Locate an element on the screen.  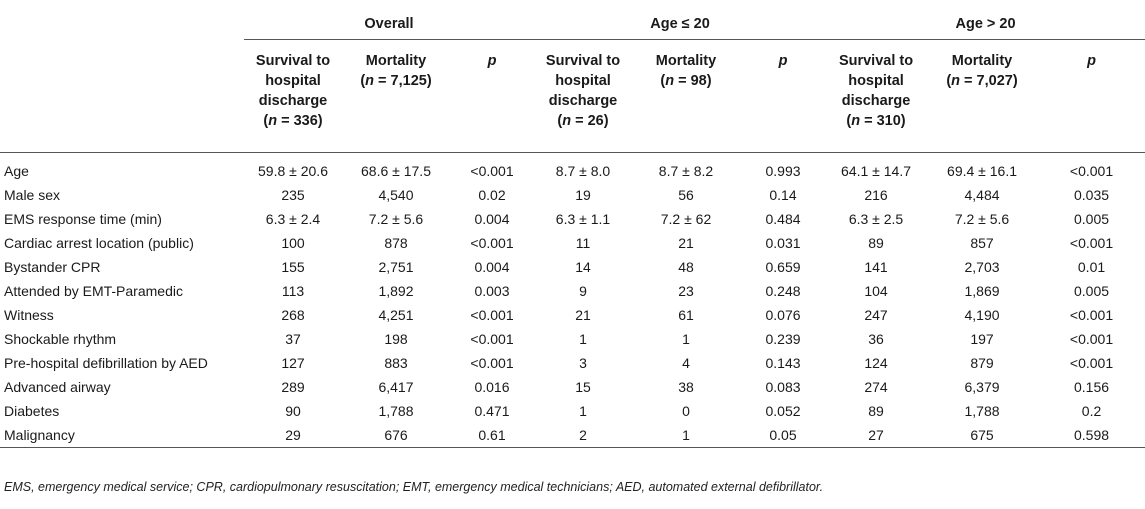
table-cell: 4 is located at coordinates (686, 363).